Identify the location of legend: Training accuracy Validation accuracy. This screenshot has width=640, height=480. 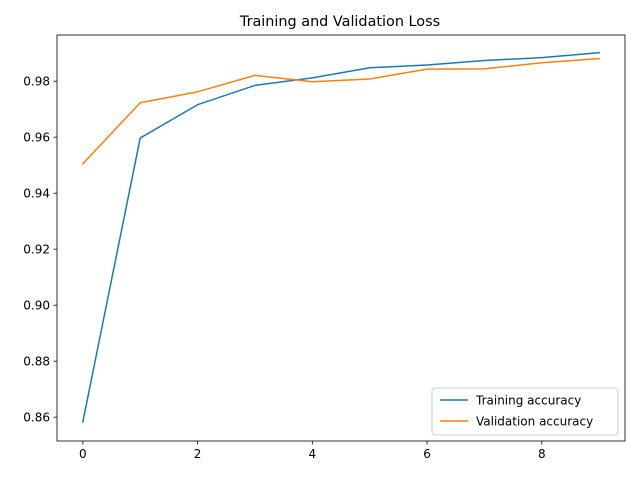
(525, 411).